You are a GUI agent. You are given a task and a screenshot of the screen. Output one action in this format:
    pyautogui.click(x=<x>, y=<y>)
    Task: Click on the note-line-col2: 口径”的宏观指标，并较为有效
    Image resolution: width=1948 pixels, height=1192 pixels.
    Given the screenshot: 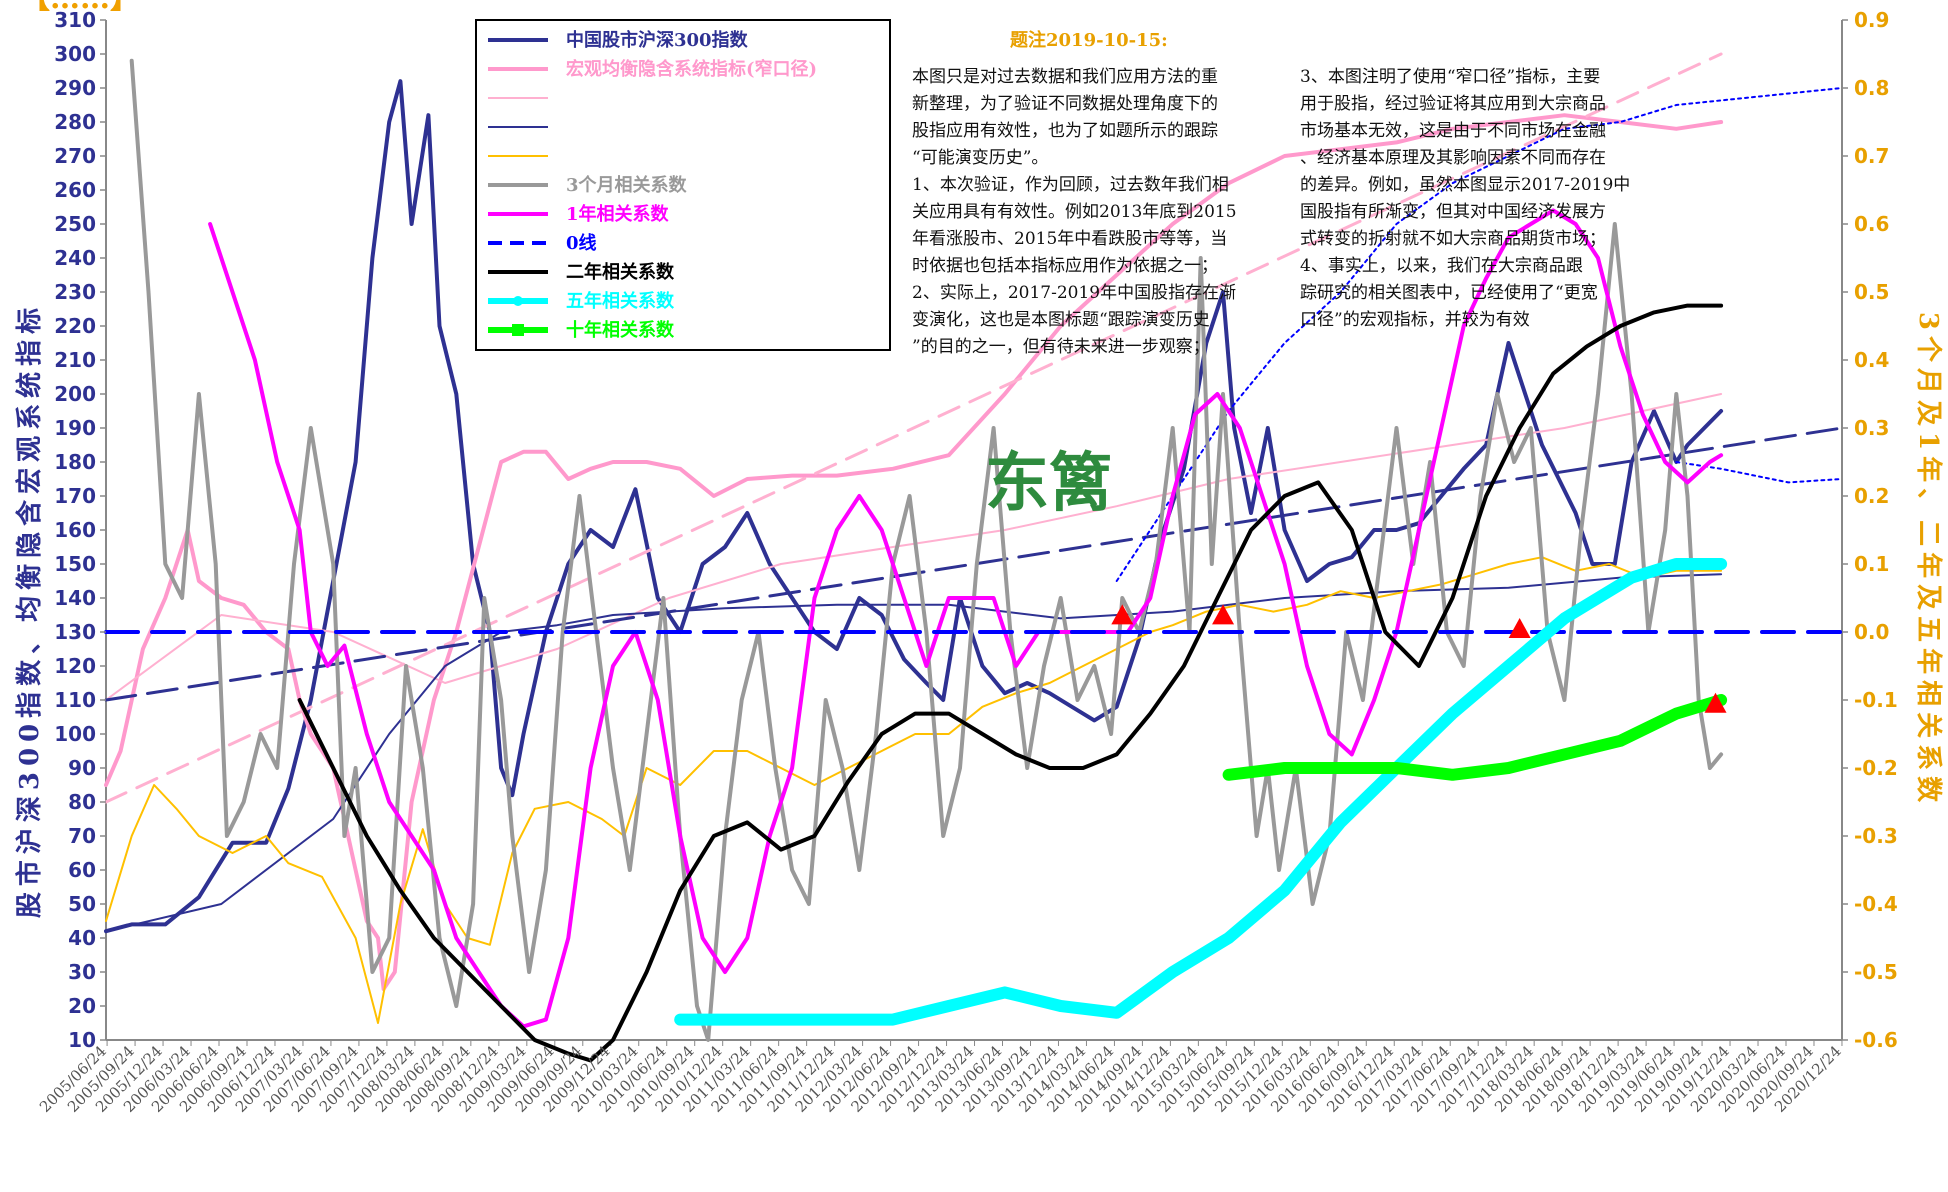 What is the action you would take?
    pyautogui.click(x=1415, y=320)
    